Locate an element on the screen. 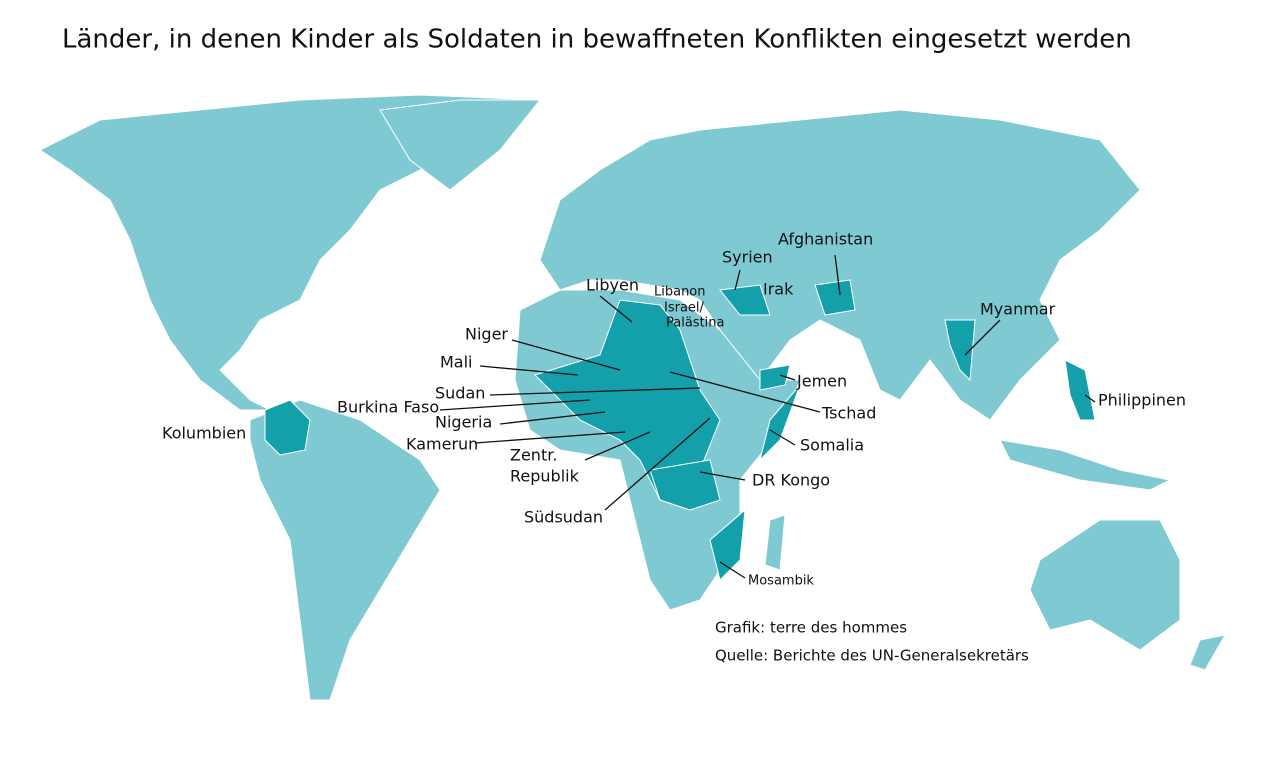 The image size is (1280, 777). country-label: Syrien is located at coordinates (747, 257).